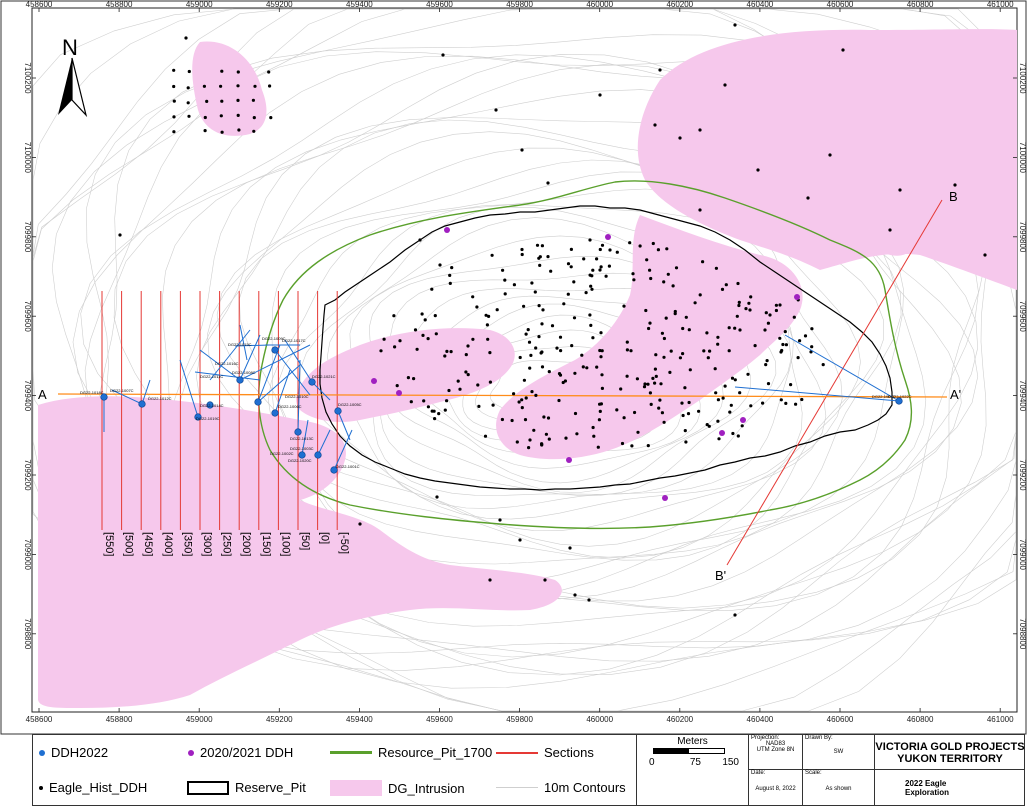 The height and width of the screenshot is (812, 1027). What do you see at coordinates (302, 438) in the screenshot?
I see `hole-label: DG22-1013C` at bounding box center [302, 438].